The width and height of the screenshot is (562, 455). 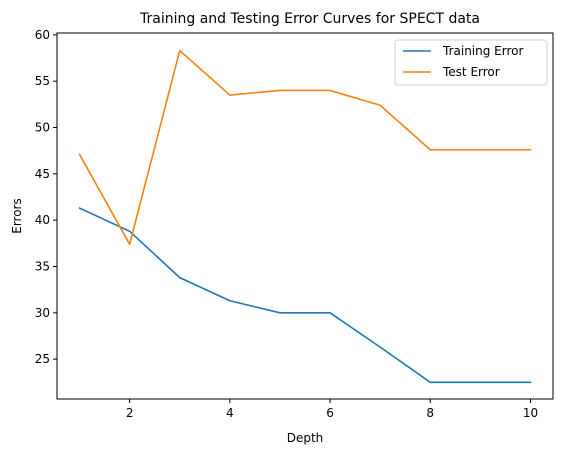 I want to click on legend-label-test-error: Test Error, so click(x=471, y=72).